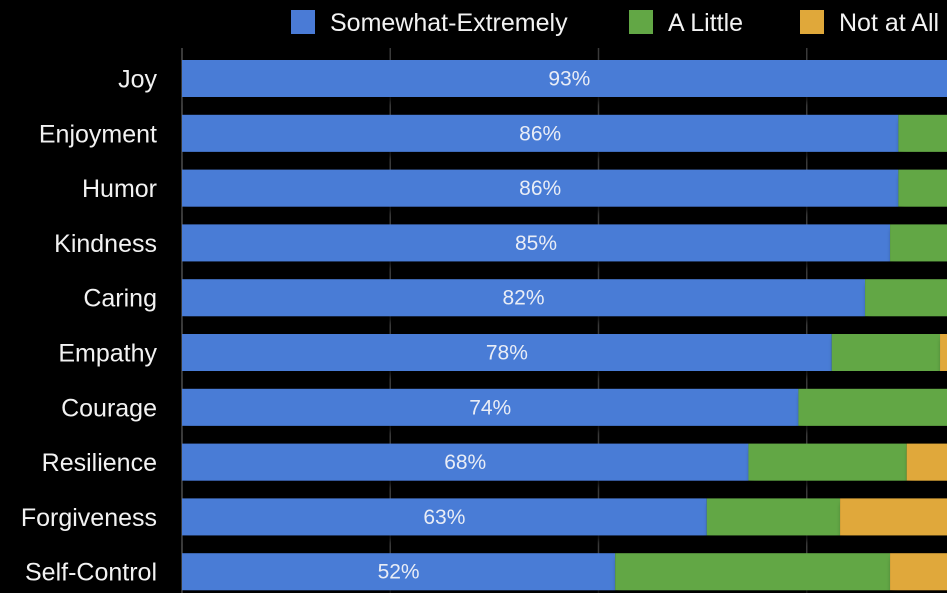 The width and height of the screenshot is (947, 593). I want to click on bar-value-label: 74%, so click(490, 407).